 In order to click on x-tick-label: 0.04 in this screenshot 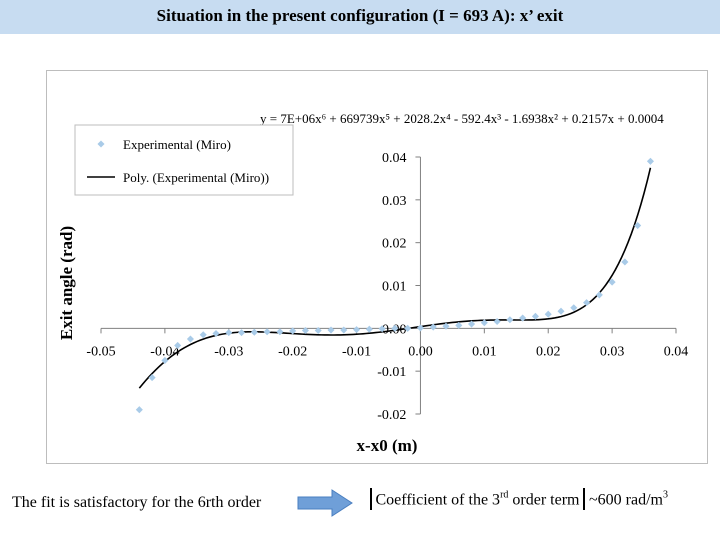, I will do `click(676, 351)`.